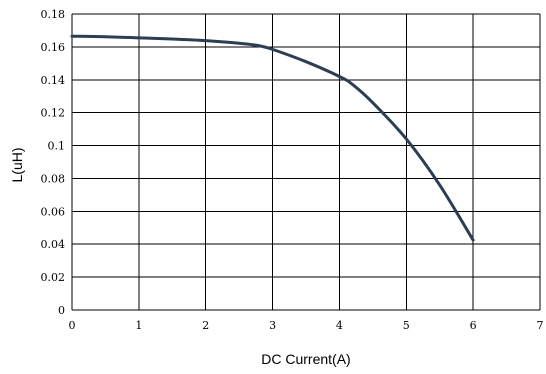 The image size is (546, 374). Describe the element at coordinates (53, 178) in the screenshot. I see `y-tick-label: 0.08` at that location.